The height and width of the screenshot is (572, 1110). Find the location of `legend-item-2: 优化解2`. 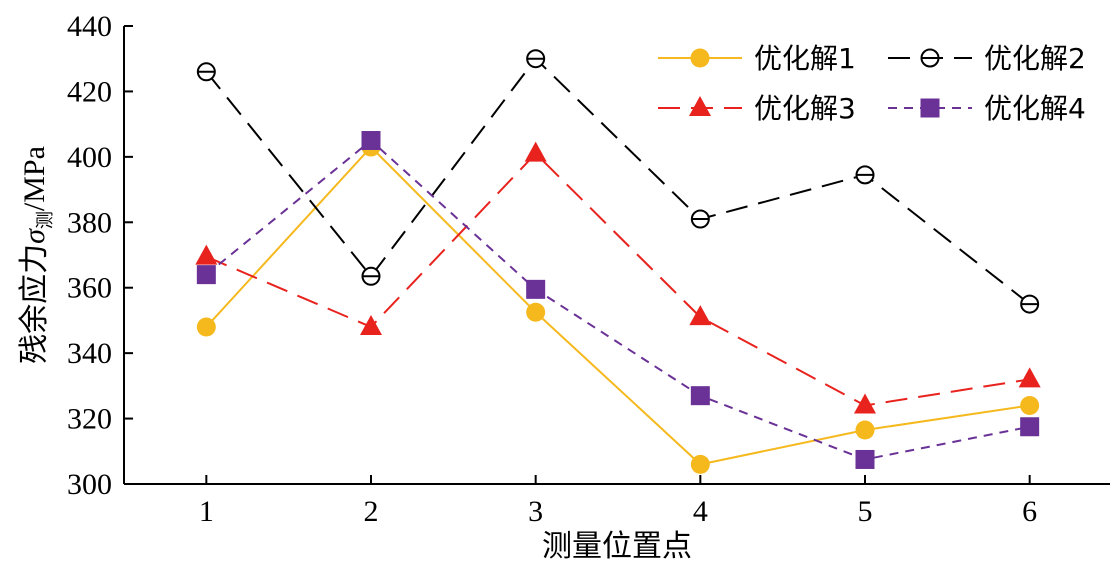

legend-item-2: 优化解2 is located at coordinates (987, 58).